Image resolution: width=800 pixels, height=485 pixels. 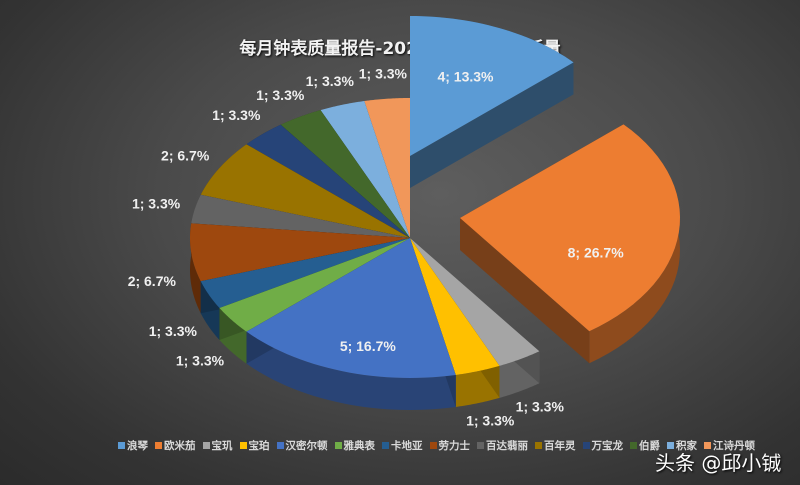 I want to click on data-label: 4; 13.3%, so click(x=465, y=77).